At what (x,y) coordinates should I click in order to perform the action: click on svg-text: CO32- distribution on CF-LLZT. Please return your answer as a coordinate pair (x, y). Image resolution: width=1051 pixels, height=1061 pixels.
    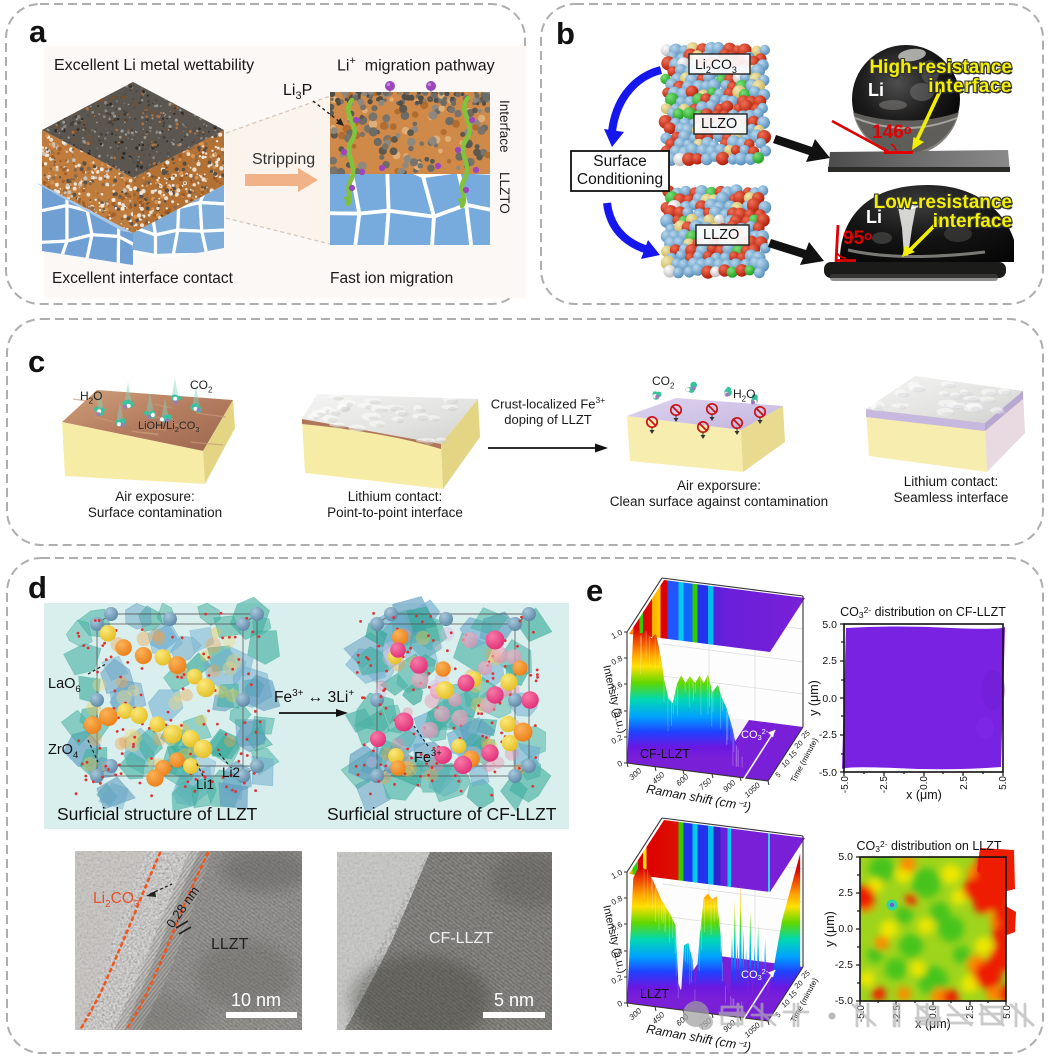
    Looking at the image, I should click on (923, 612).